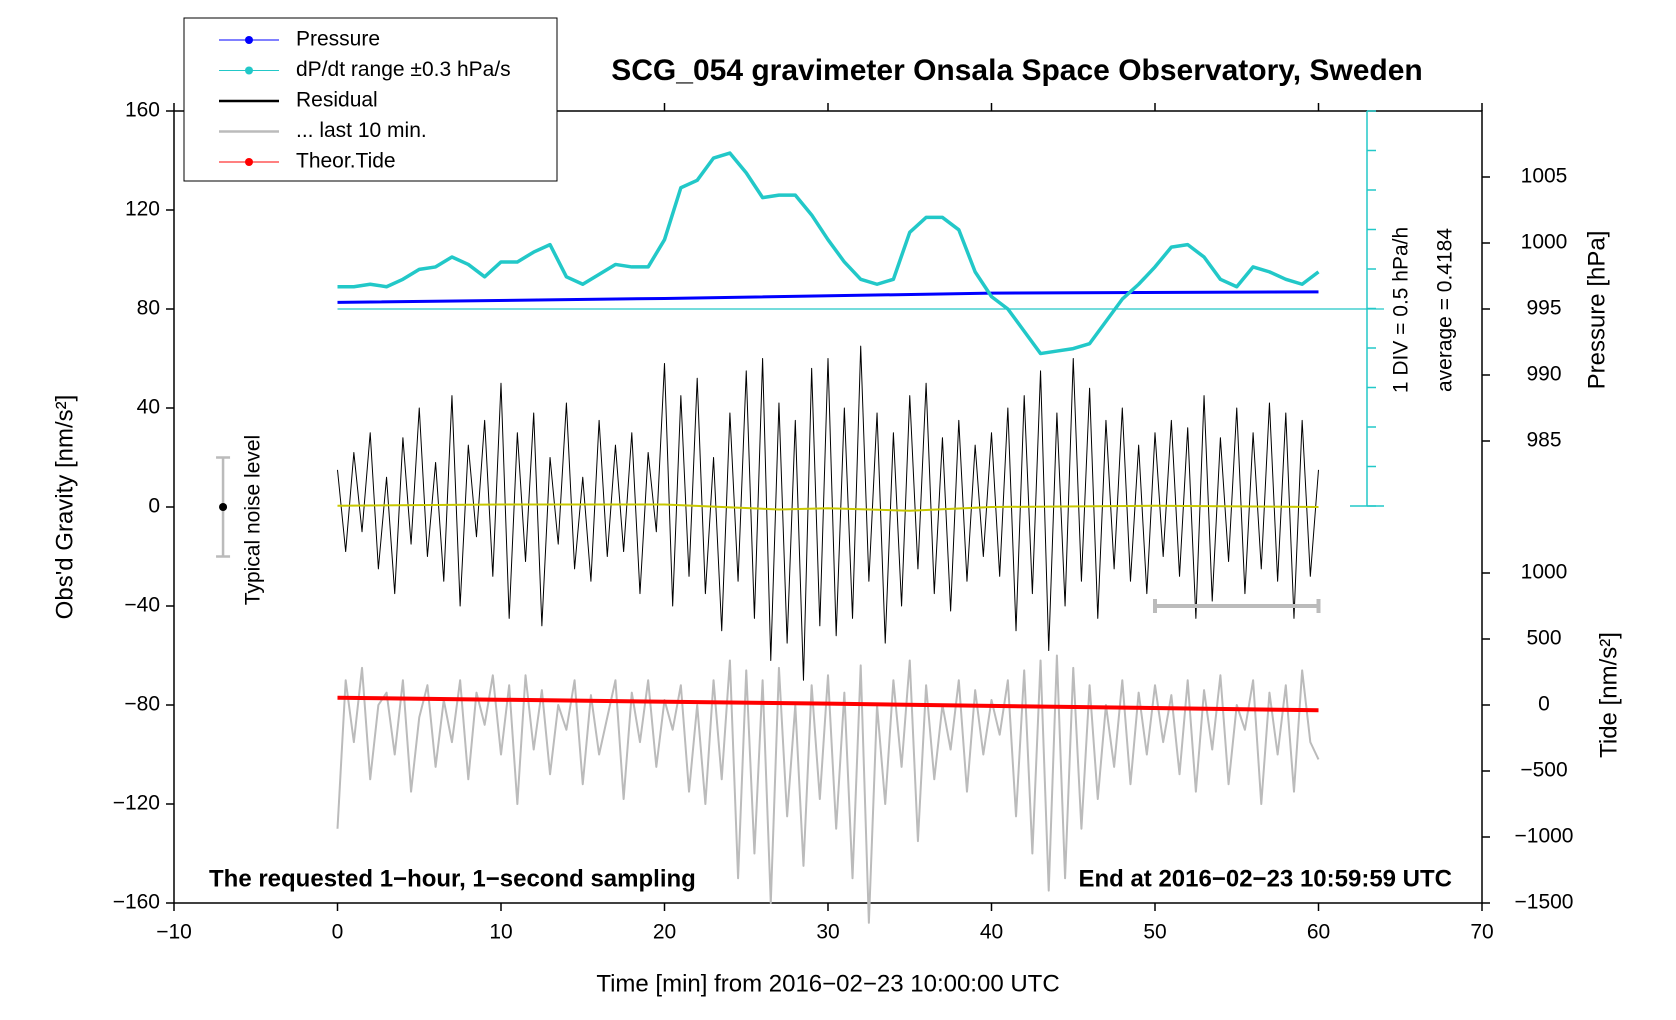 Image resolution: width=1676 pixels, height=1020 pixels. Describe the element at coordinates (337, 100) in the screenshot. I see `legend-label: Residual` at that location.